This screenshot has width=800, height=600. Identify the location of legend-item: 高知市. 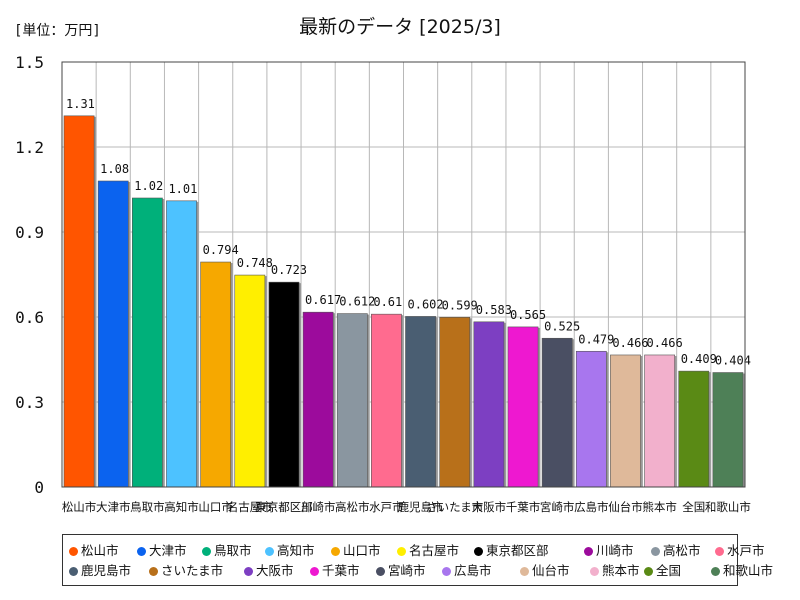
(290, 551).